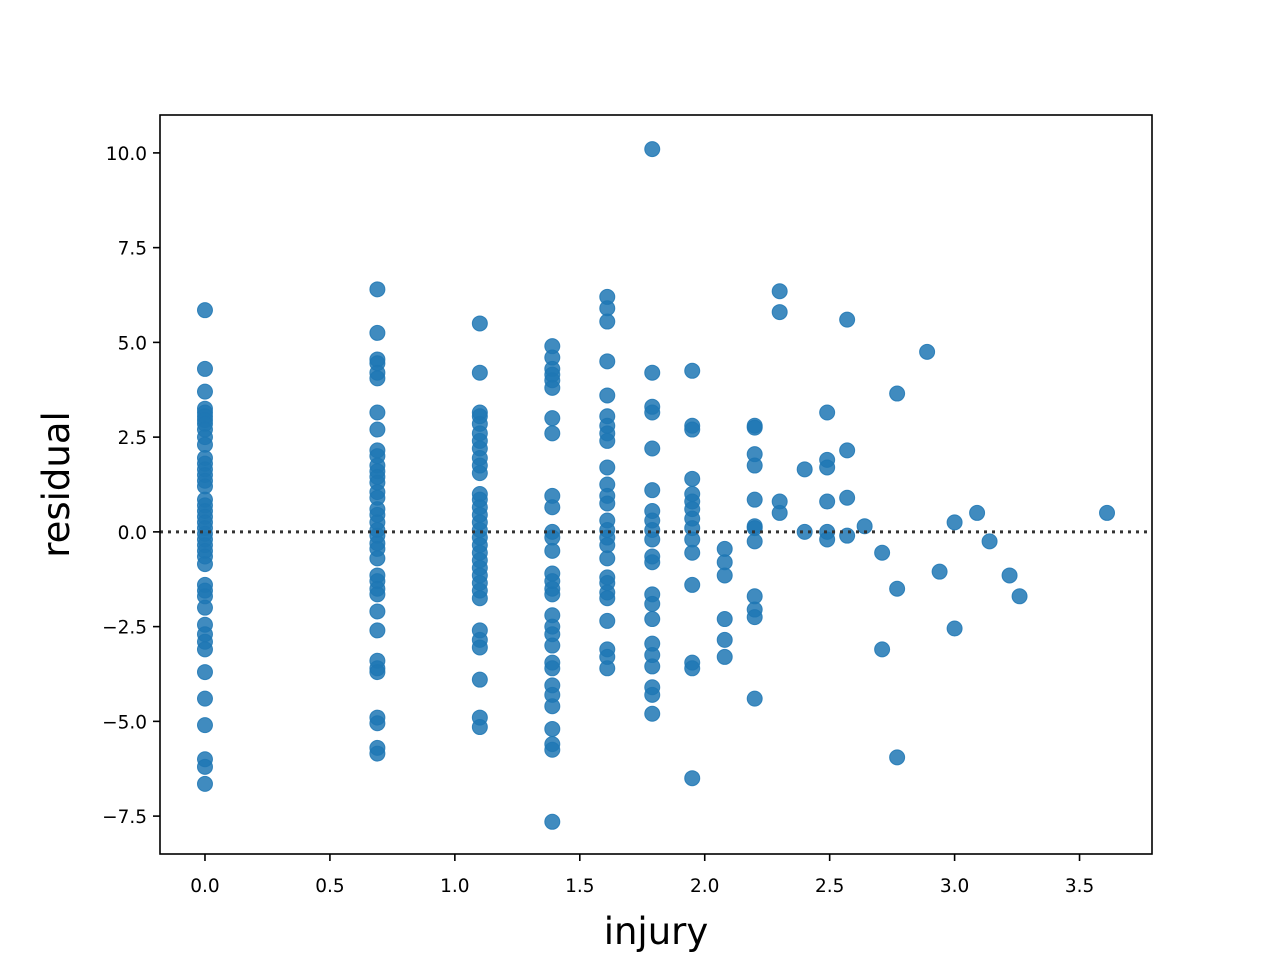 The image size is (1280, 960). What do you see at coordinates (656, 931) in the screenshot?
I see `x-axis-label: injury` at bounding box center [656, 931].